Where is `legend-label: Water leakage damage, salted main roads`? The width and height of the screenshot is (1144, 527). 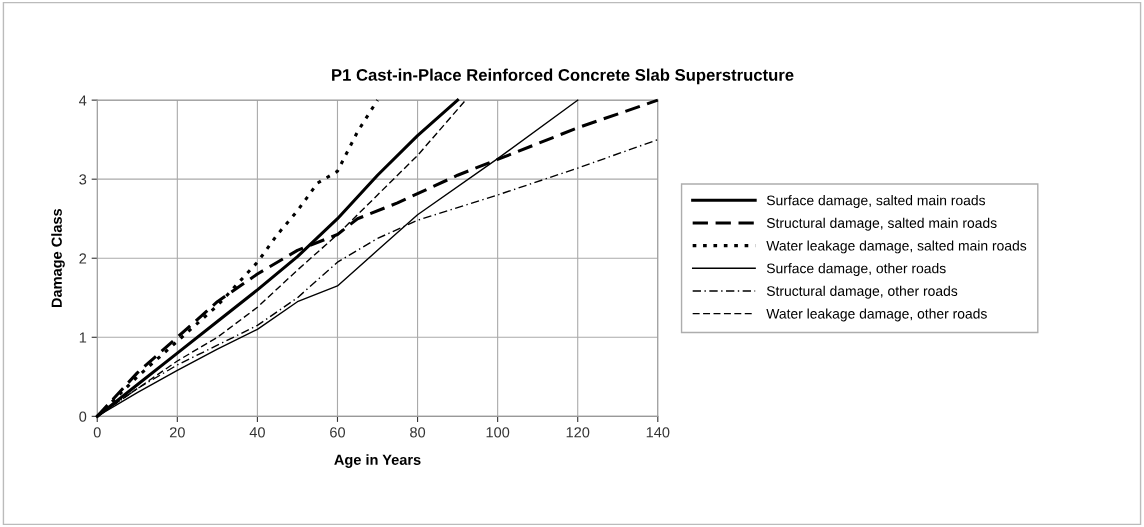 legend-label: Water leakage damage, salted main roads is located at coordinates (896, 247).